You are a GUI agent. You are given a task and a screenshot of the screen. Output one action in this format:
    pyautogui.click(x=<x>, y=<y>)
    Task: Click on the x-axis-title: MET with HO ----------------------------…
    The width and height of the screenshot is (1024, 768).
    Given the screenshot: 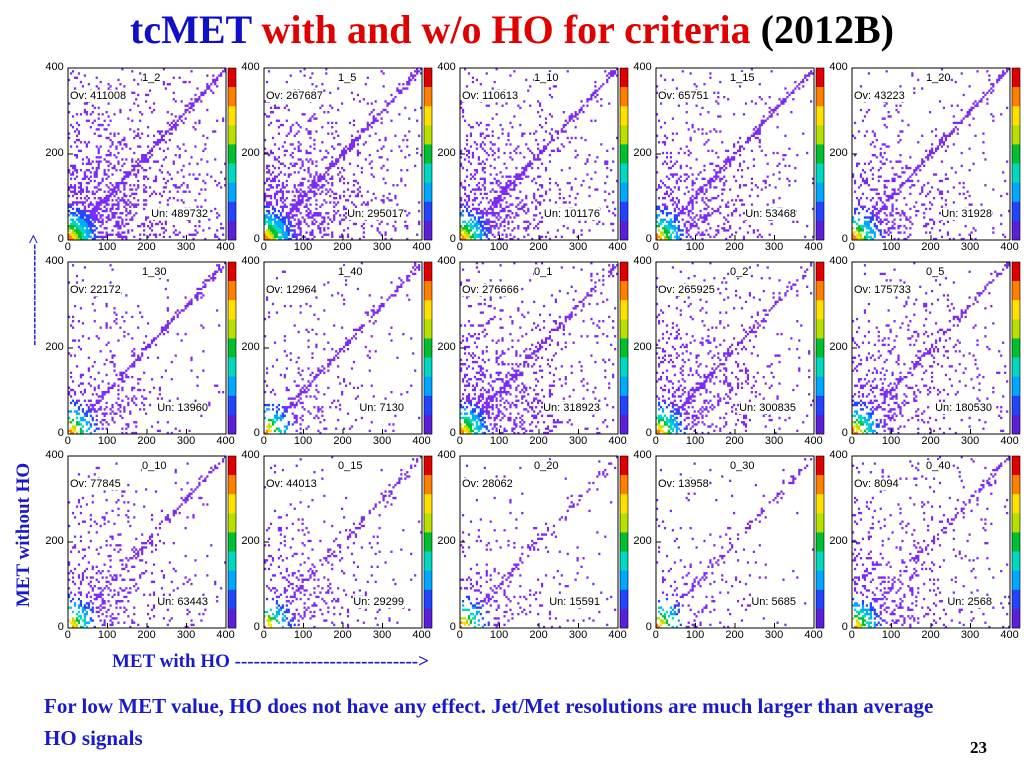 What is the action you would take?
    pyautogui.click(x=270, y=661)
    